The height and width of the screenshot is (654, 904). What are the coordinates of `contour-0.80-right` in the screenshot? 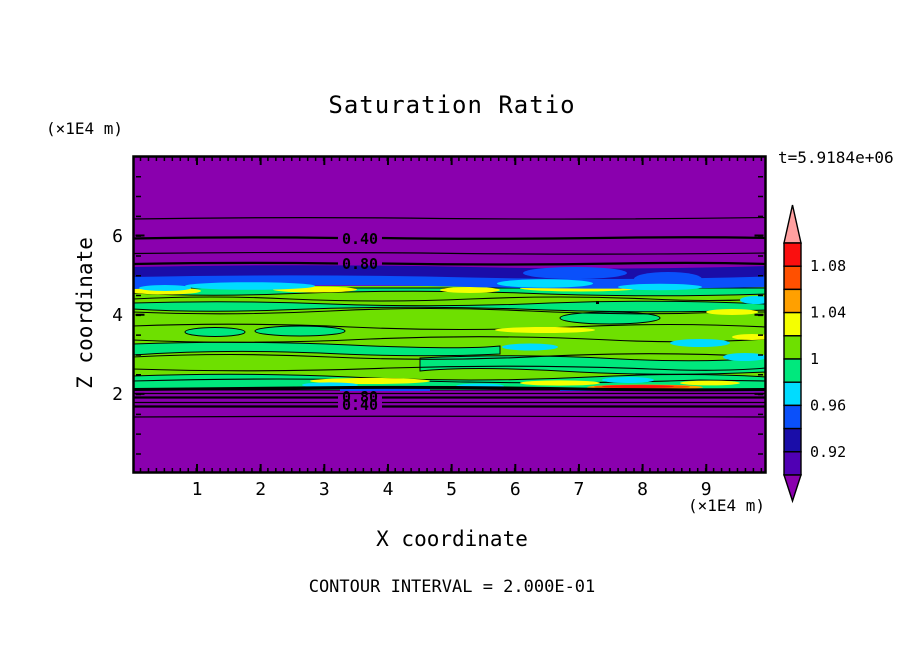 It's located at (573, 263).